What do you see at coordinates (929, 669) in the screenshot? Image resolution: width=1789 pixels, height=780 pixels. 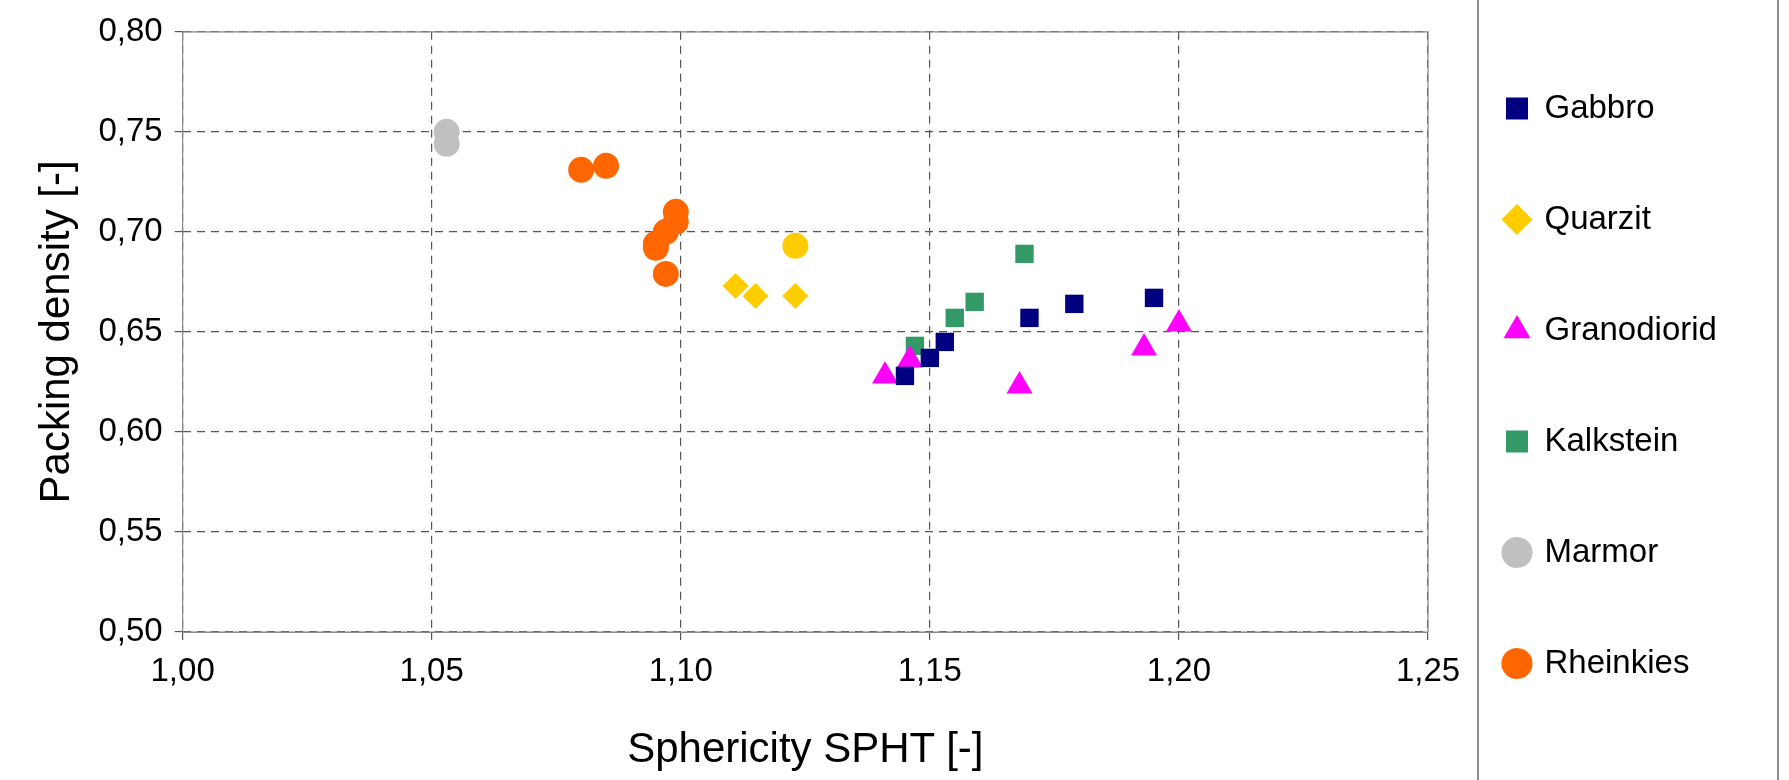 I see `x-tick-label: 1,15` at bounding box center [929, 669].